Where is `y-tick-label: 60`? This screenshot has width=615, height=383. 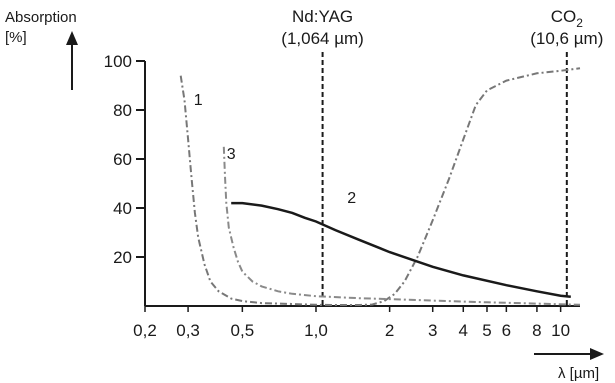
y-tick-label: 60 is located at coordinates (122, 159).